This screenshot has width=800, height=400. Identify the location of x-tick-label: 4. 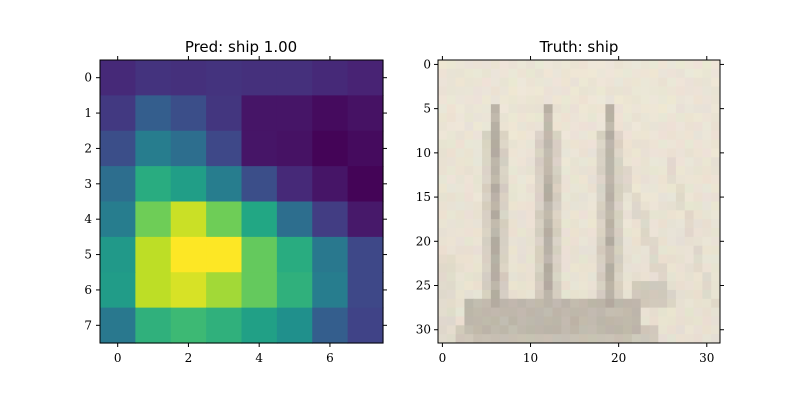
(259, 358).